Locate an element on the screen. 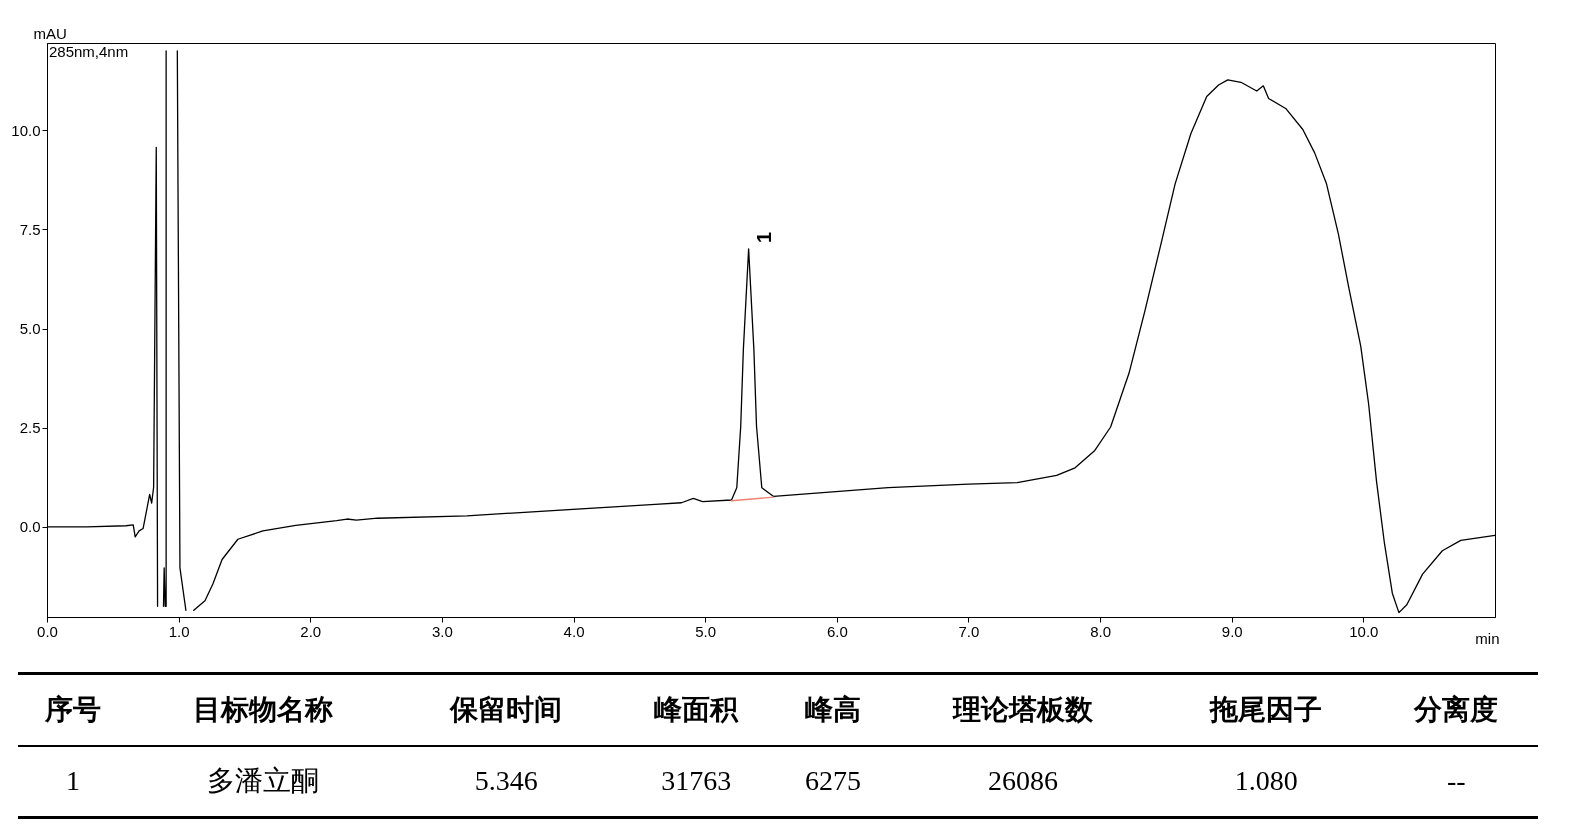  text: 目标物名称 is located at coordinates (263, 709).